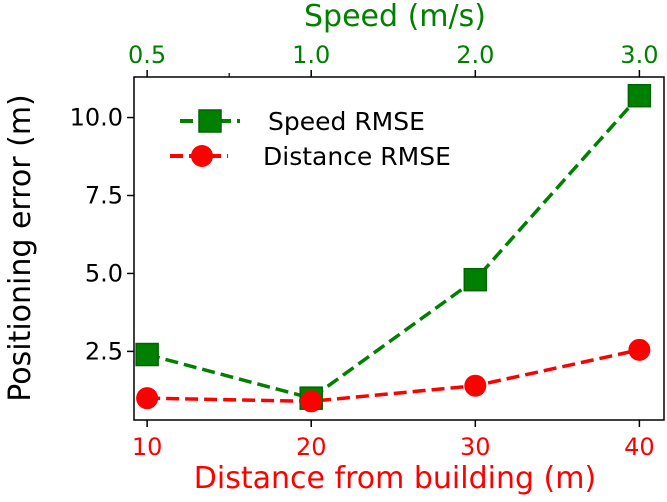 The width and height of the screenshot is (667, 502). What do you see at coordinates (393, 59) in the screenshot?
I see `top-ticks: 0.5 1.0 2.0 3.0` at bounding box center [393, 59].